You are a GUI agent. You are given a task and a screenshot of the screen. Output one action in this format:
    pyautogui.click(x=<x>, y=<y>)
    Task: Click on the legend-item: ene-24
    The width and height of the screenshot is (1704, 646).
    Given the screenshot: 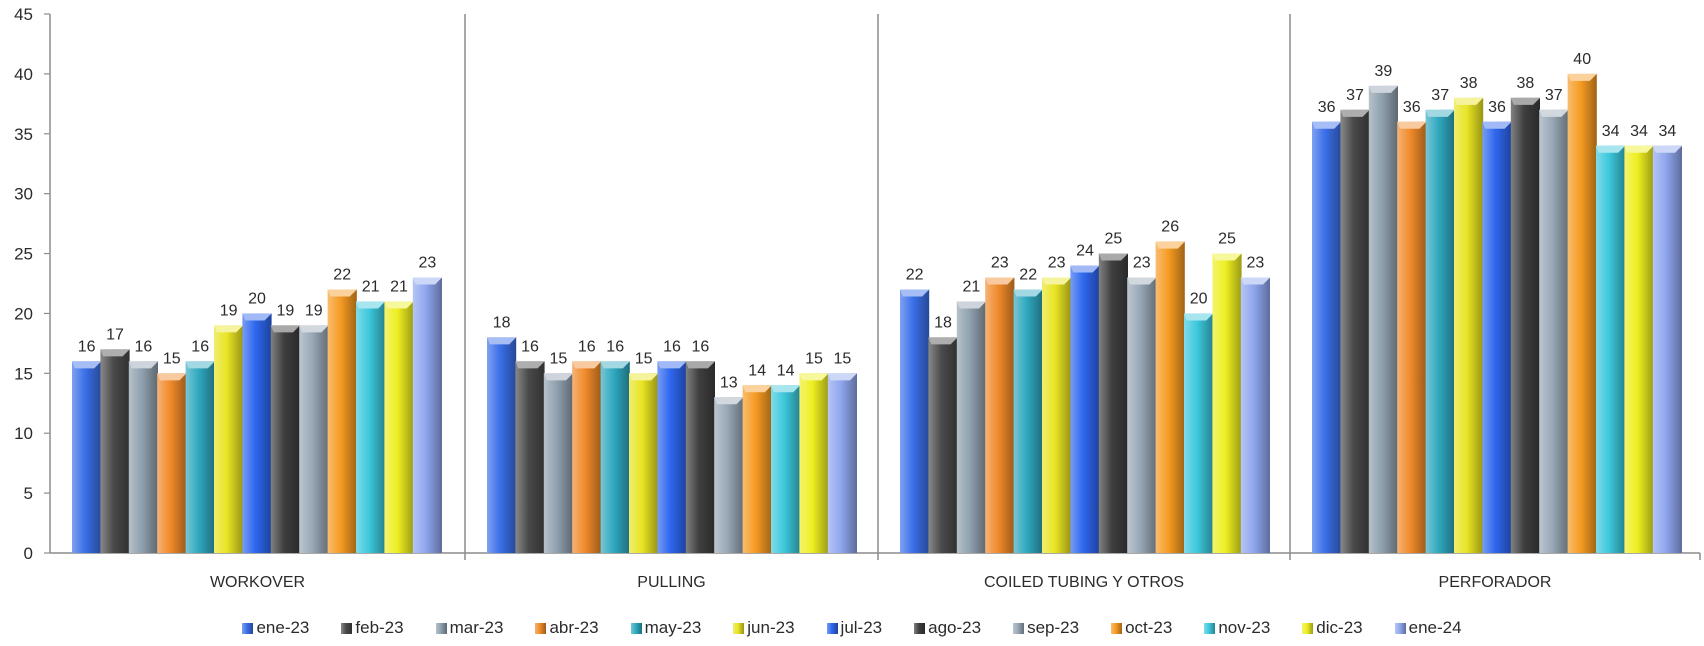 What is the action you would take?
    pyautogui.click(x=1428, y=628)
    